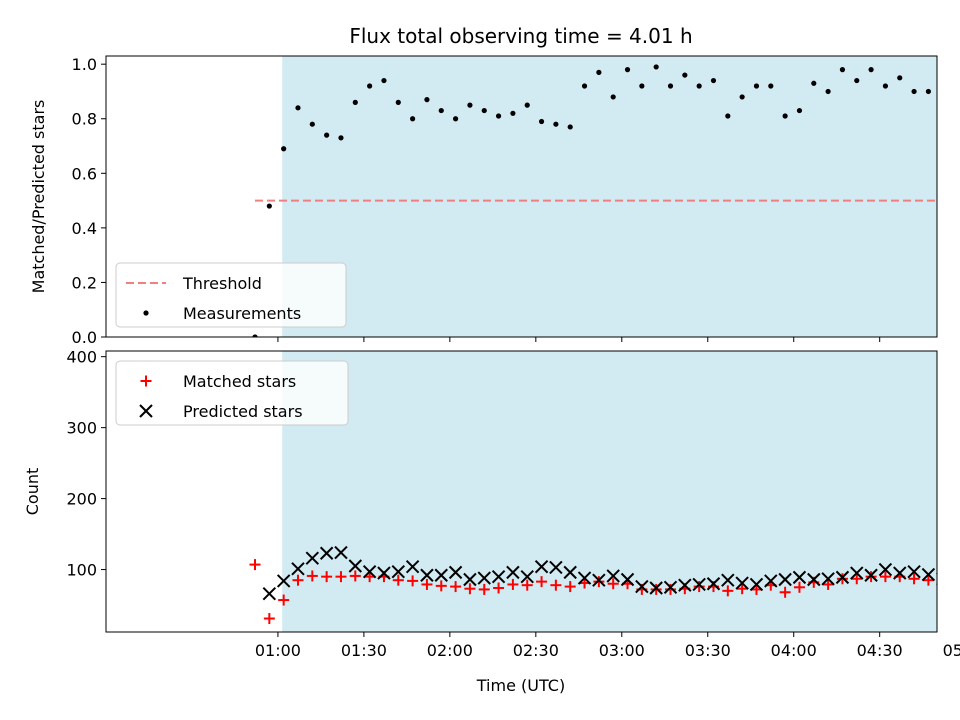 This screenshot has height=720, width=960. I want to click on legend-label: Predicted stars, so click(243, 411).